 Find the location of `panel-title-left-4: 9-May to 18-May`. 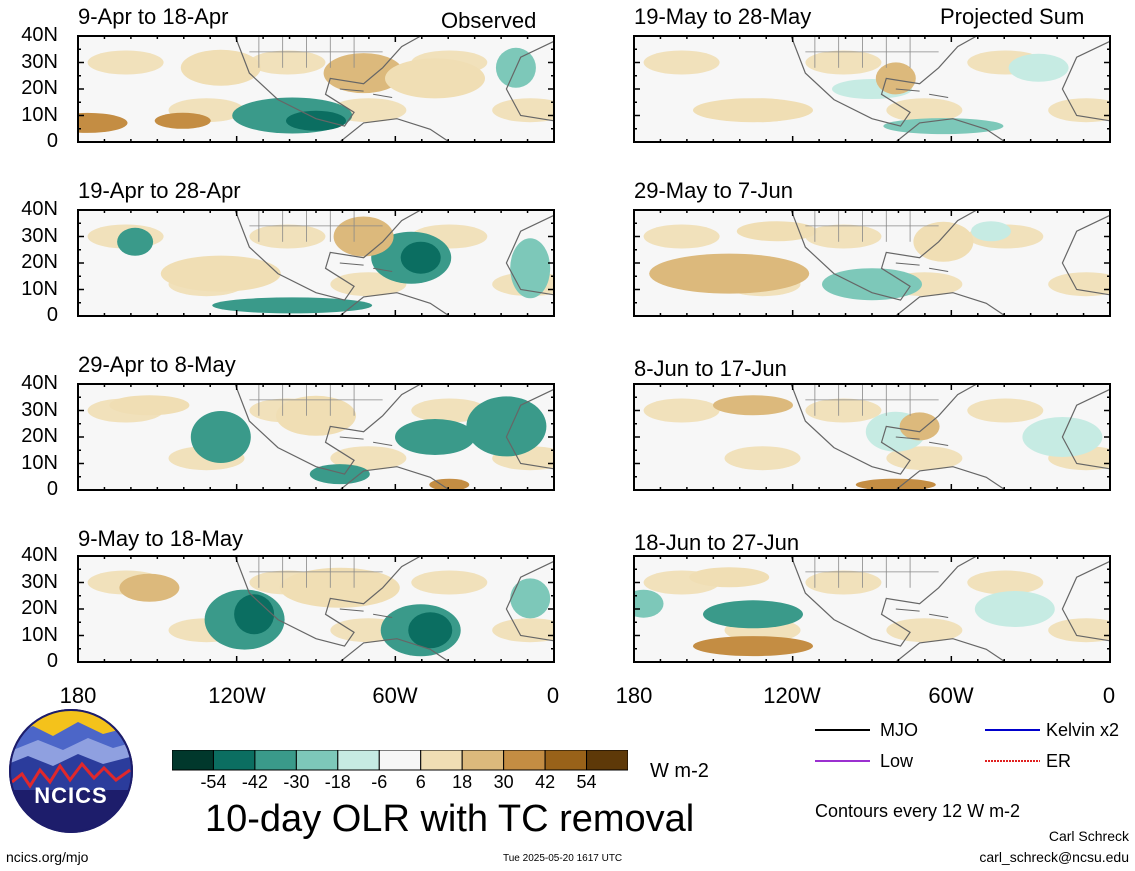

panel-title-left-4: 9-May to 18-May is located at coordinates (161, 538).